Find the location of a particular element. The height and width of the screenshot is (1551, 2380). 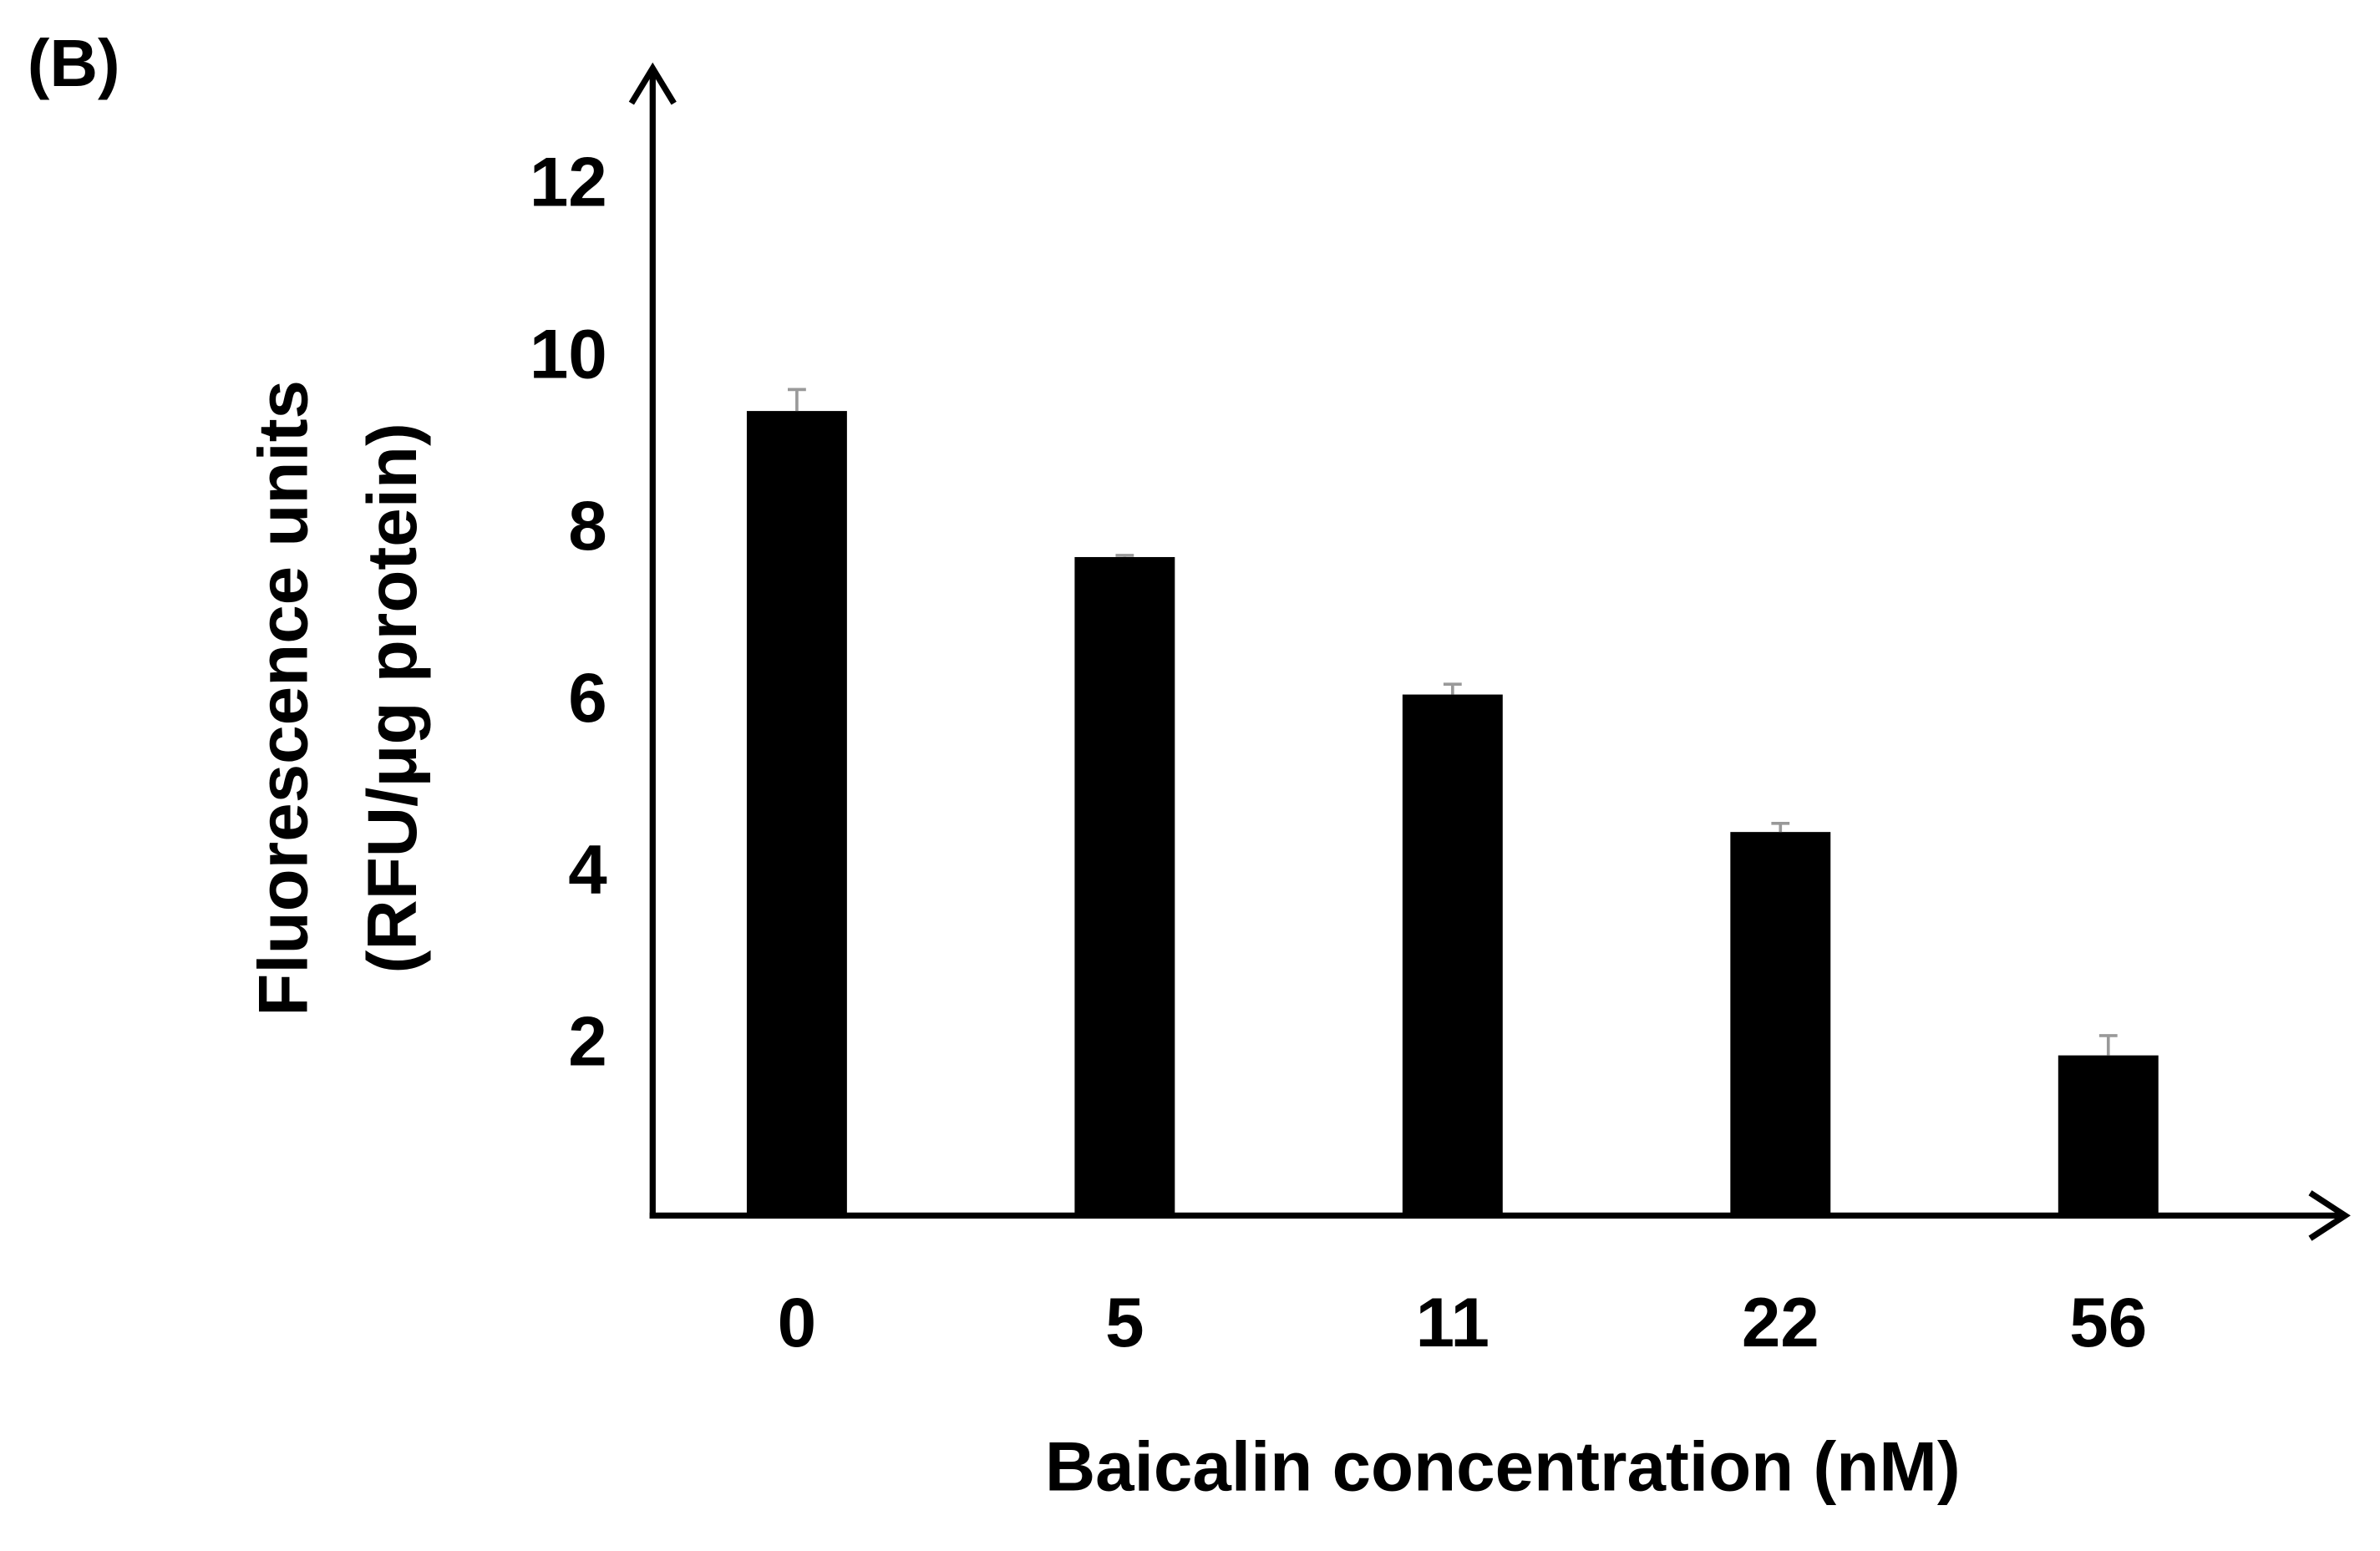

y-tick-label: 12 is located at coordinates (568, 182).